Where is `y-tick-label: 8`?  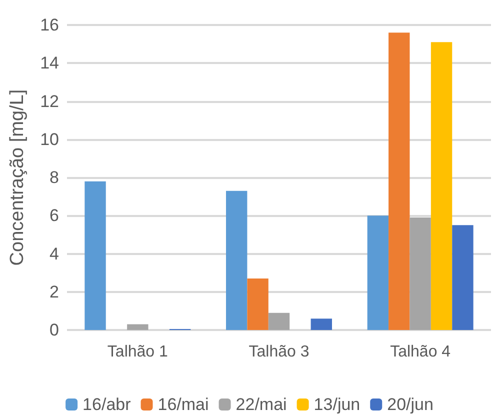 y-tick-label: 8 is located at coordinates (54, 177).